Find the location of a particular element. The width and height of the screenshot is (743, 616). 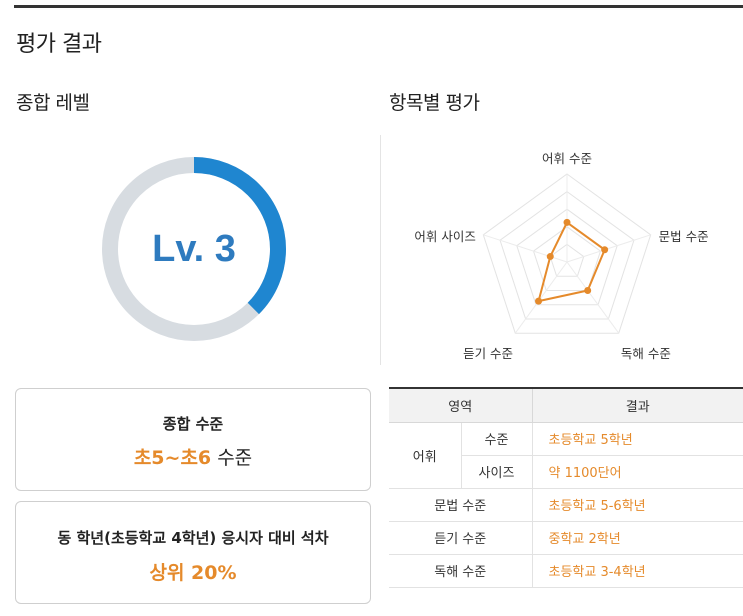

item-evaluation-title: 항목별 평가 is located at coordinates (434, 103).